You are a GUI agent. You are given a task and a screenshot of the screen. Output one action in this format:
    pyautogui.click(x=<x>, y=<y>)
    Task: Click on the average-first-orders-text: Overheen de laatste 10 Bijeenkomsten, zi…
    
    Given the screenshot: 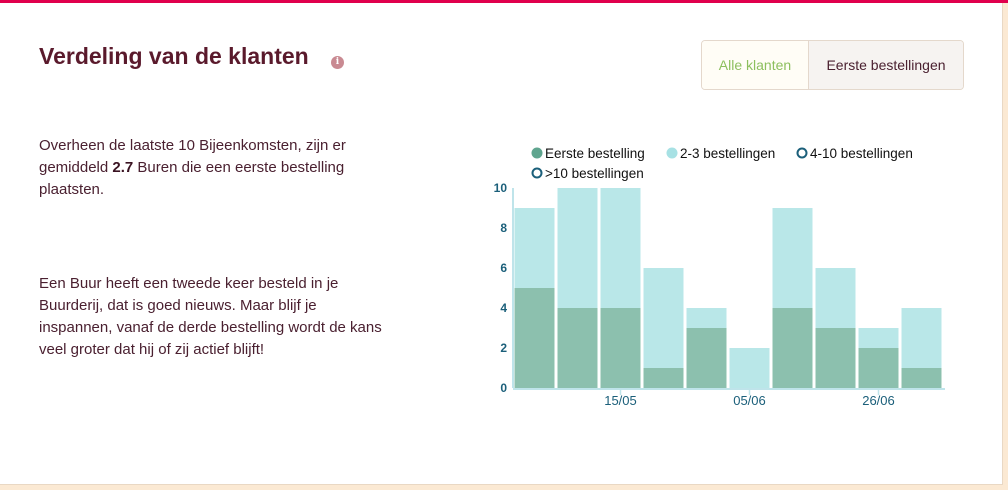 What is the action you would take?
    pyautogui.click(x=211, y=168)
    